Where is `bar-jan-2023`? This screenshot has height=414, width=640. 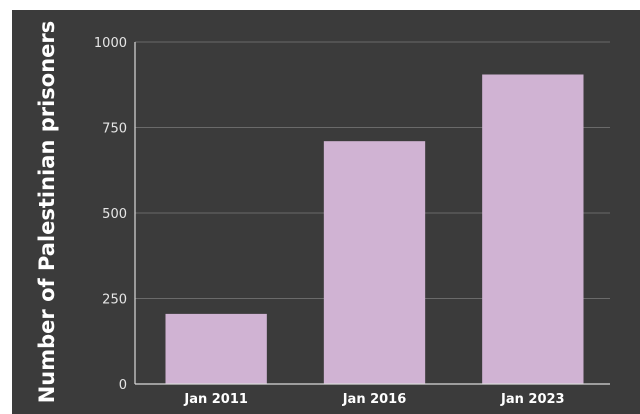 bar-jan-2023 is located at coordinates (533, 229).